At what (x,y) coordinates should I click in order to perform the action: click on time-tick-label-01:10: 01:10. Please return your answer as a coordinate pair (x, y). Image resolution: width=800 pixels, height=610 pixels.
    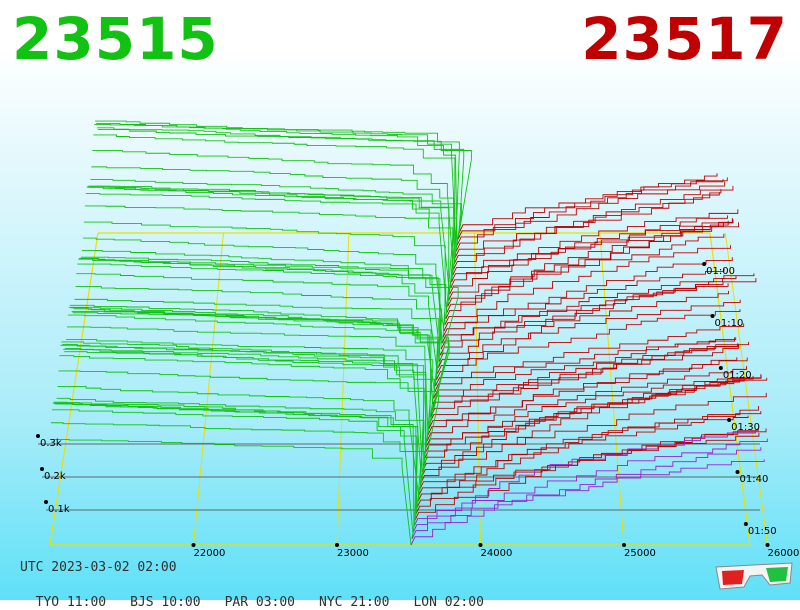
    Looking at the image, I should click on (729, 323).